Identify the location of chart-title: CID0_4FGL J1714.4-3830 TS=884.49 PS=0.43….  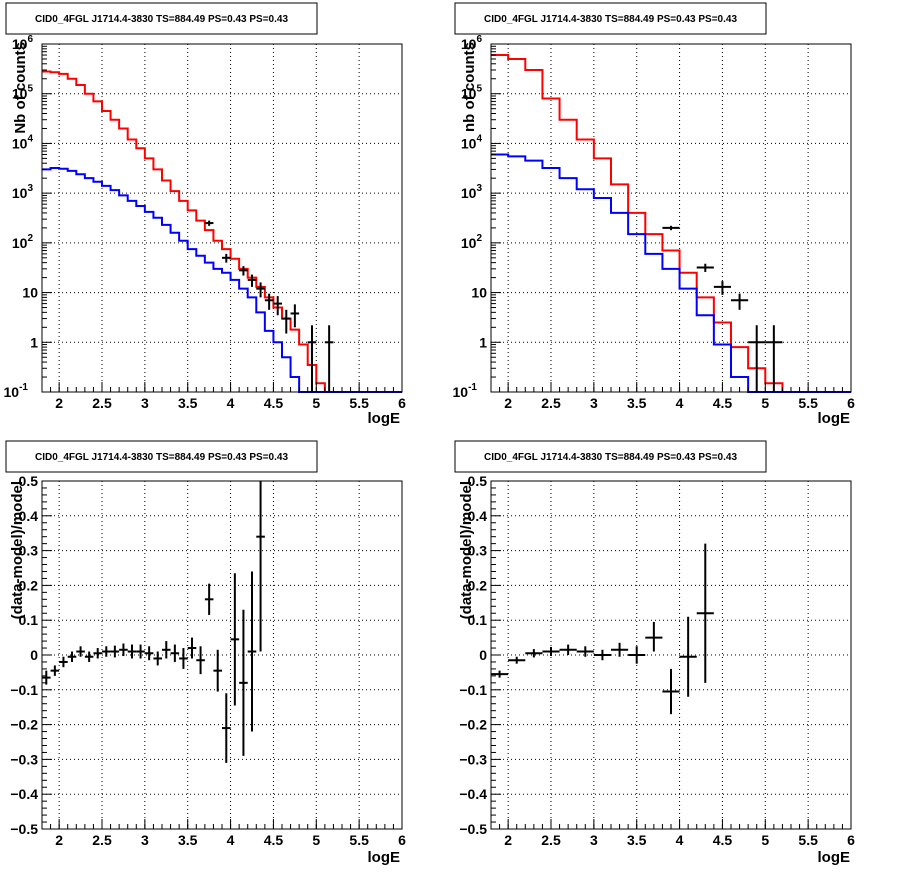
(161, 457).